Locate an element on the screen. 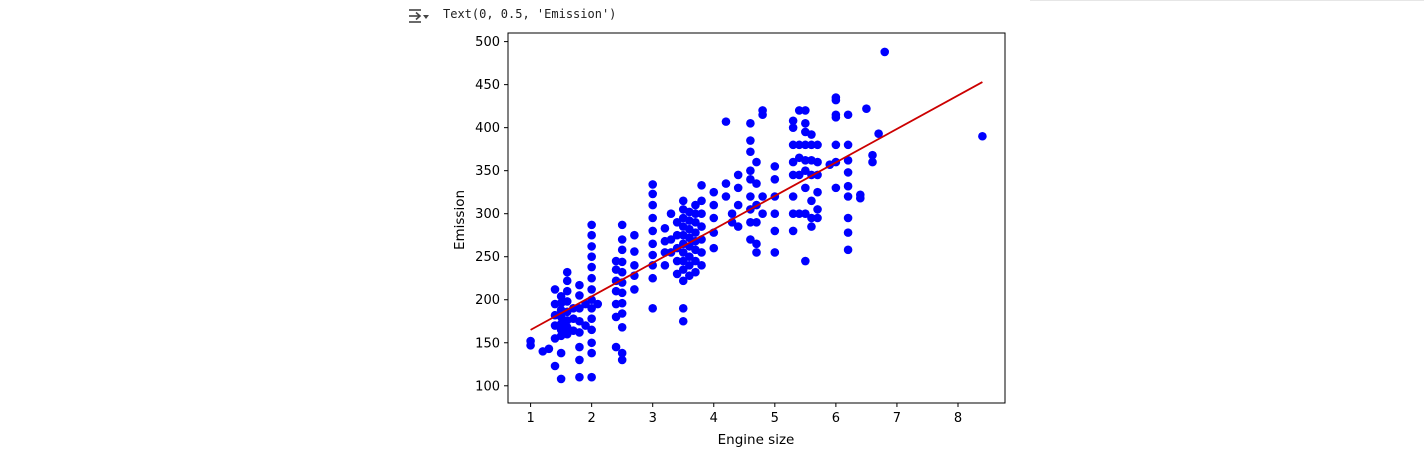  output-collapse-icon-glyph is located at coordinates (419, 16).